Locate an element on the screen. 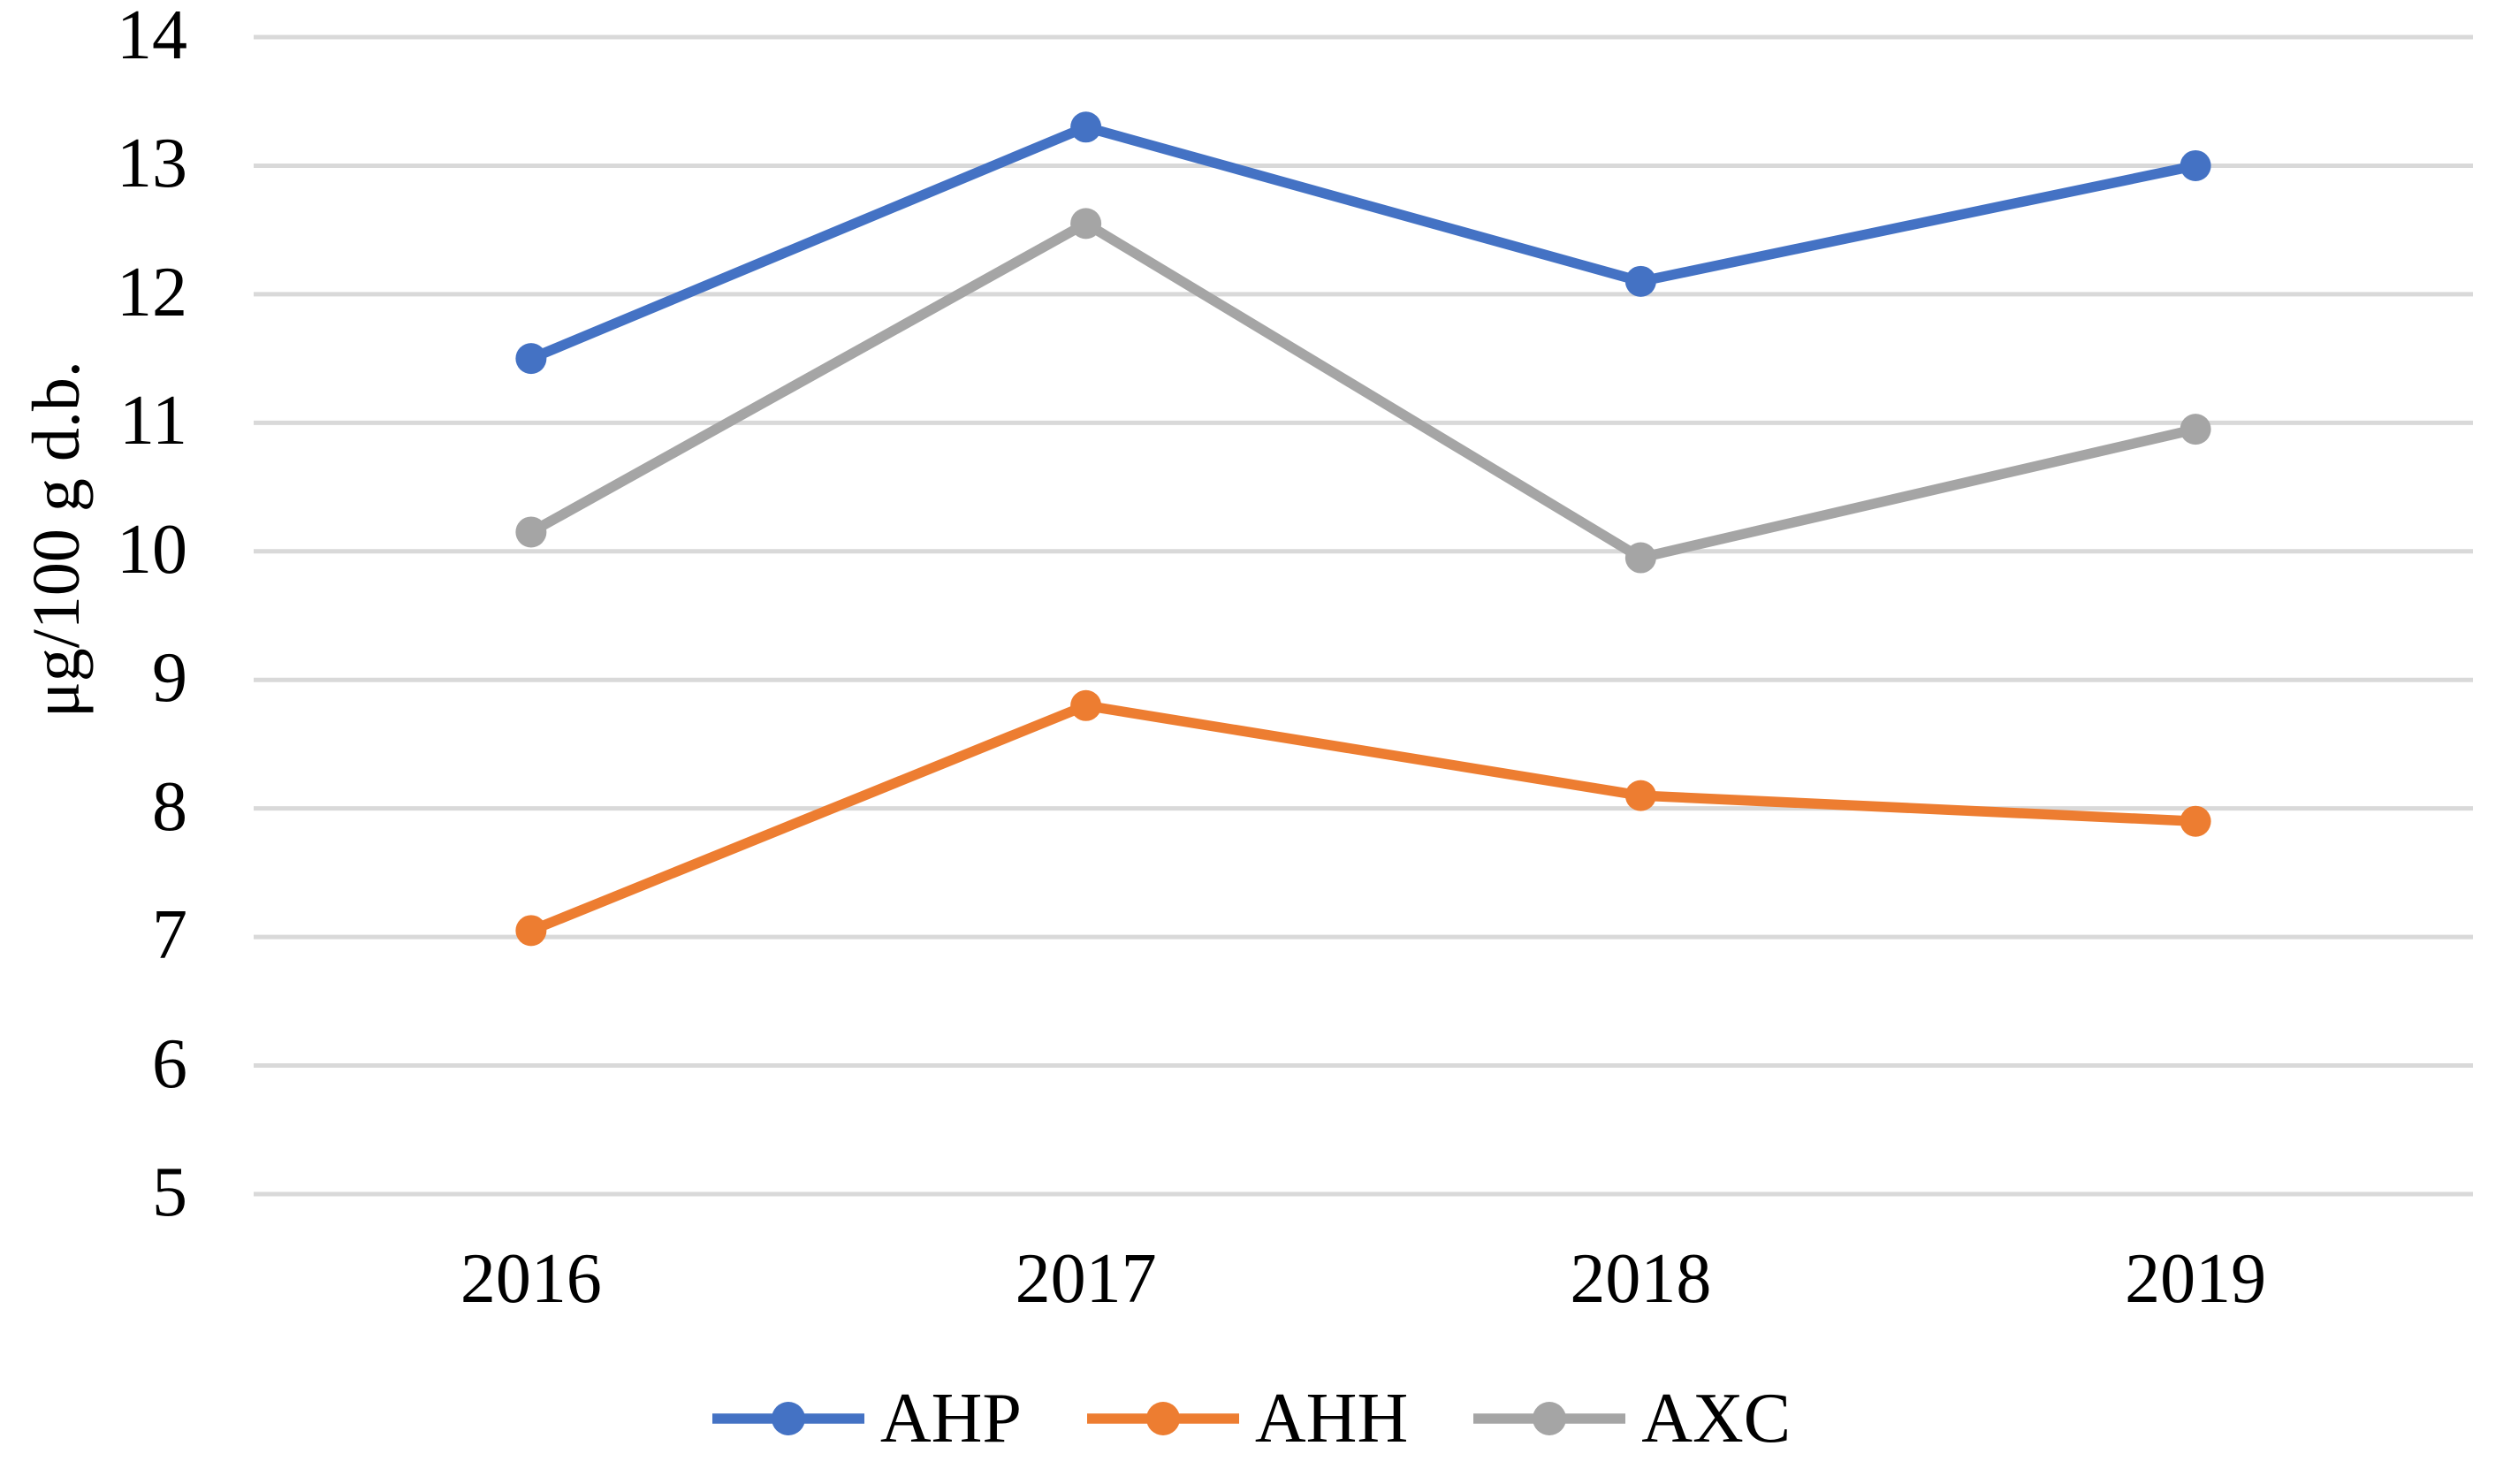 The height and width of the screenshot is (1484, 2503). y-tick-label-5: 5 is located at coordinates (169, 1192).